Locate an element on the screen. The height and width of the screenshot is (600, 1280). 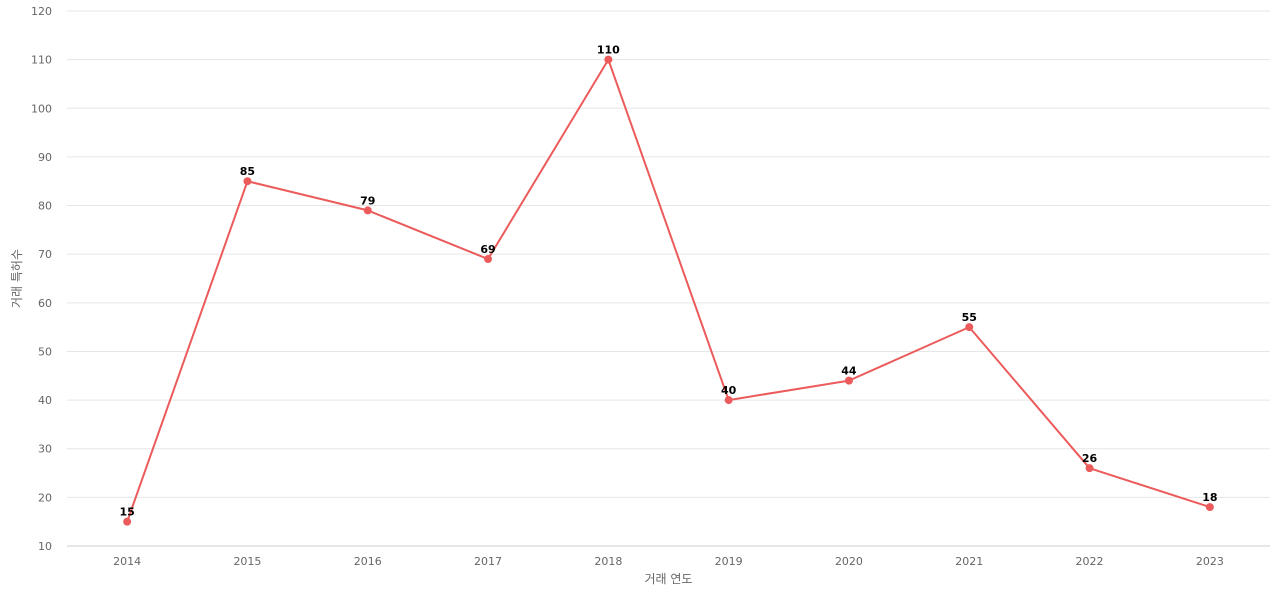
x-tick-label: 2019 is located at coordinates (729, 561).